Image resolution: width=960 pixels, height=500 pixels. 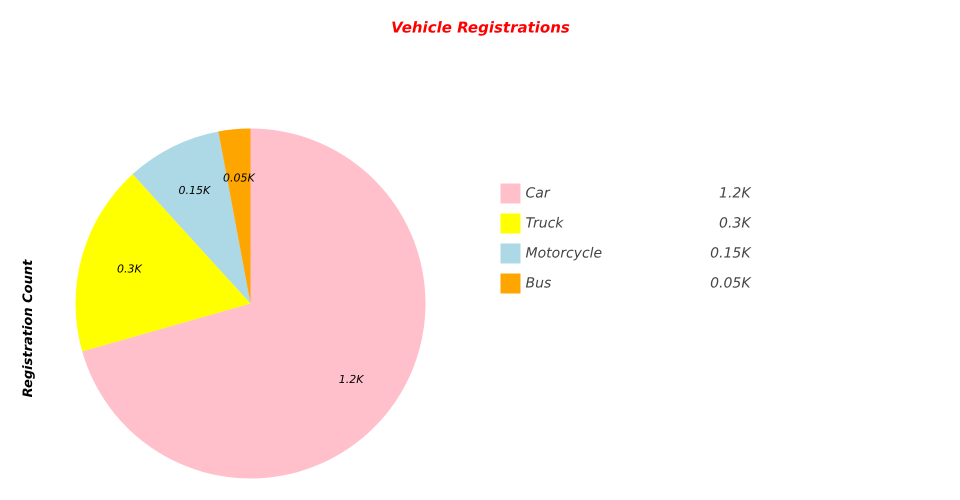 What do you see at coordinates (545, 224) in the screenshot?
I see `legend-label: Truck` at bounding box center [545, 224].